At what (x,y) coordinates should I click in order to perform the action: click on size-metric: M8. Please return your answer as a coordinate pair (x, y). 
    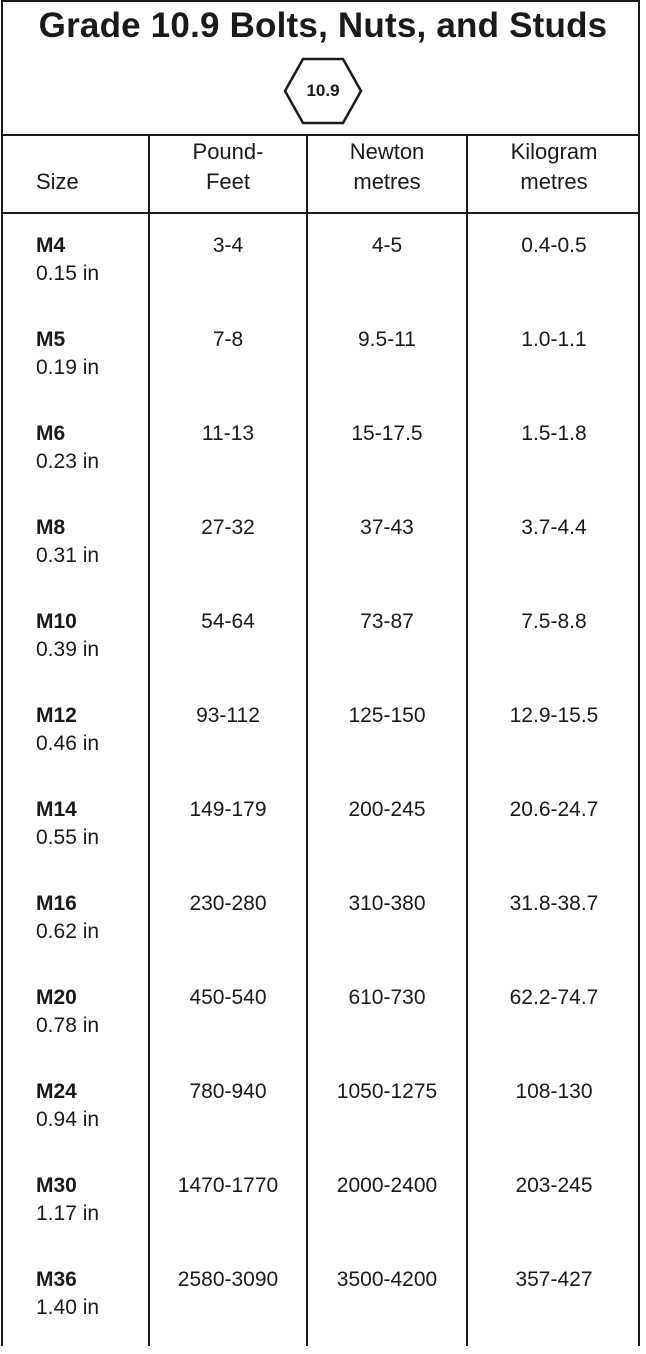
    Looking at the image, I should click on (51, 527).